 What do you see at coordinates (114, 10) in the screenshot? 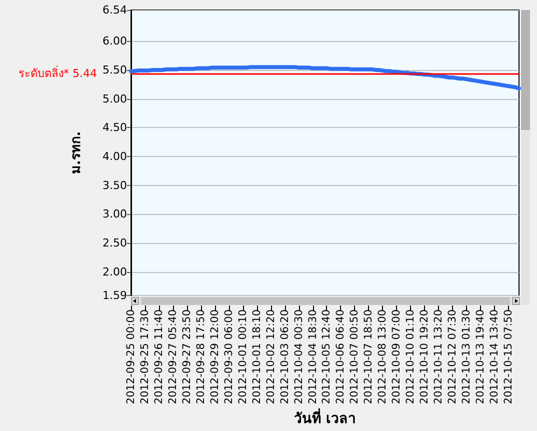
I see `y-tick-label: 6.54` at bounding box center [114, 10].